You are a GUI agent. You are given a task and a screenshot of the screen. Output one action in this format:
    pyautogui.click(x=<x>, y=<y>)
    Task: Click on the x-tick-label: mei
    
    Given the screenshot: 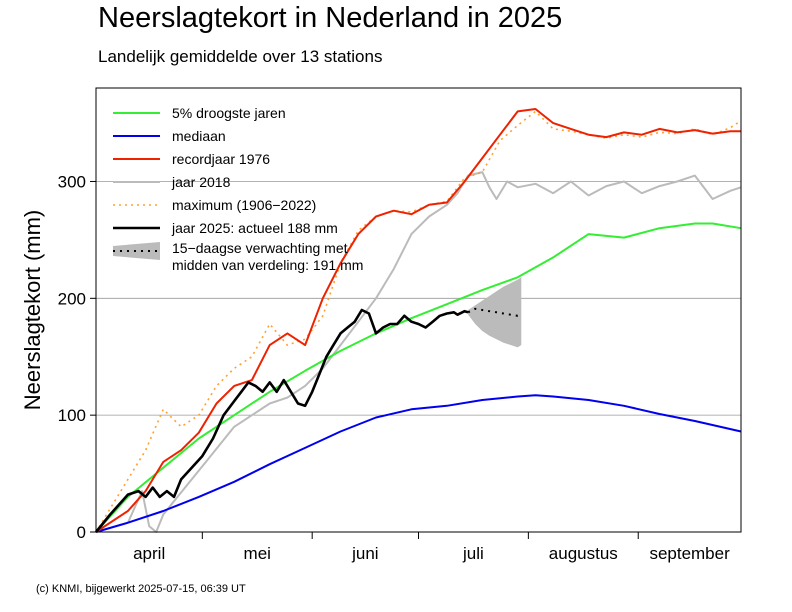 What is the action you would take?
    pyautogui.click(x=257, y=553)
    